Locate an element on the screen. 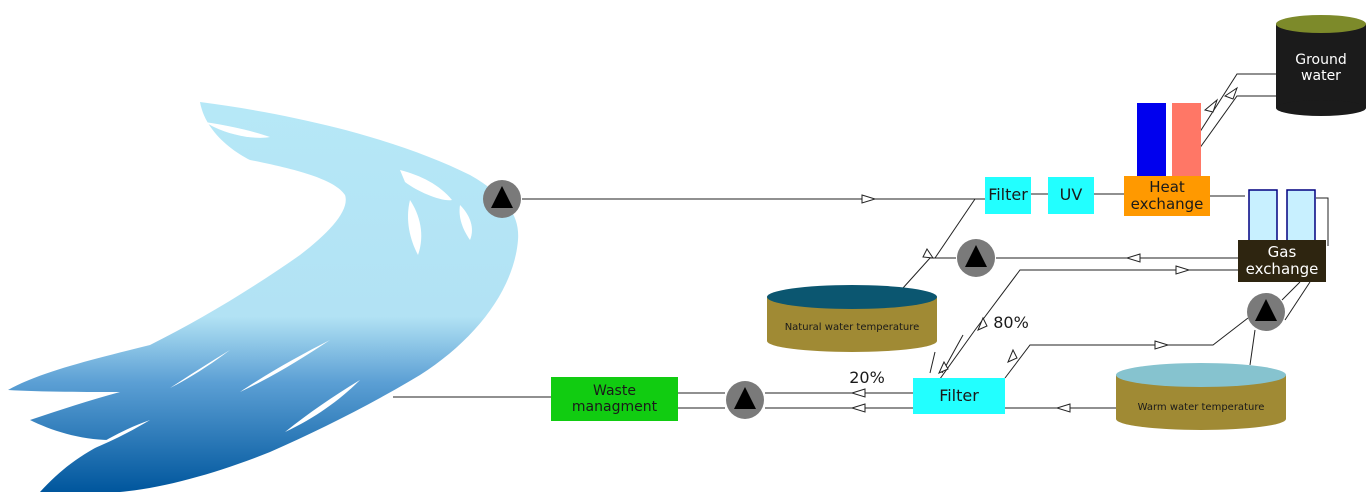  flow-label-80: 80% is located at coordinates (1011, 322).